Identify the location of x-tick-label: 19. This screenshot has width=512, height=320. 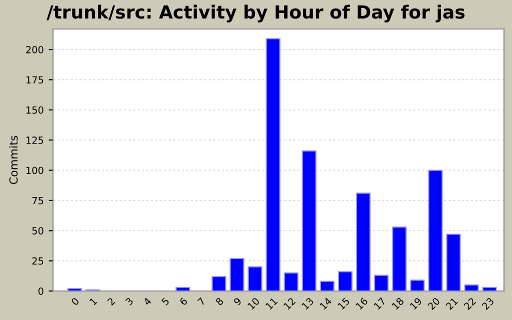
(416, 303).